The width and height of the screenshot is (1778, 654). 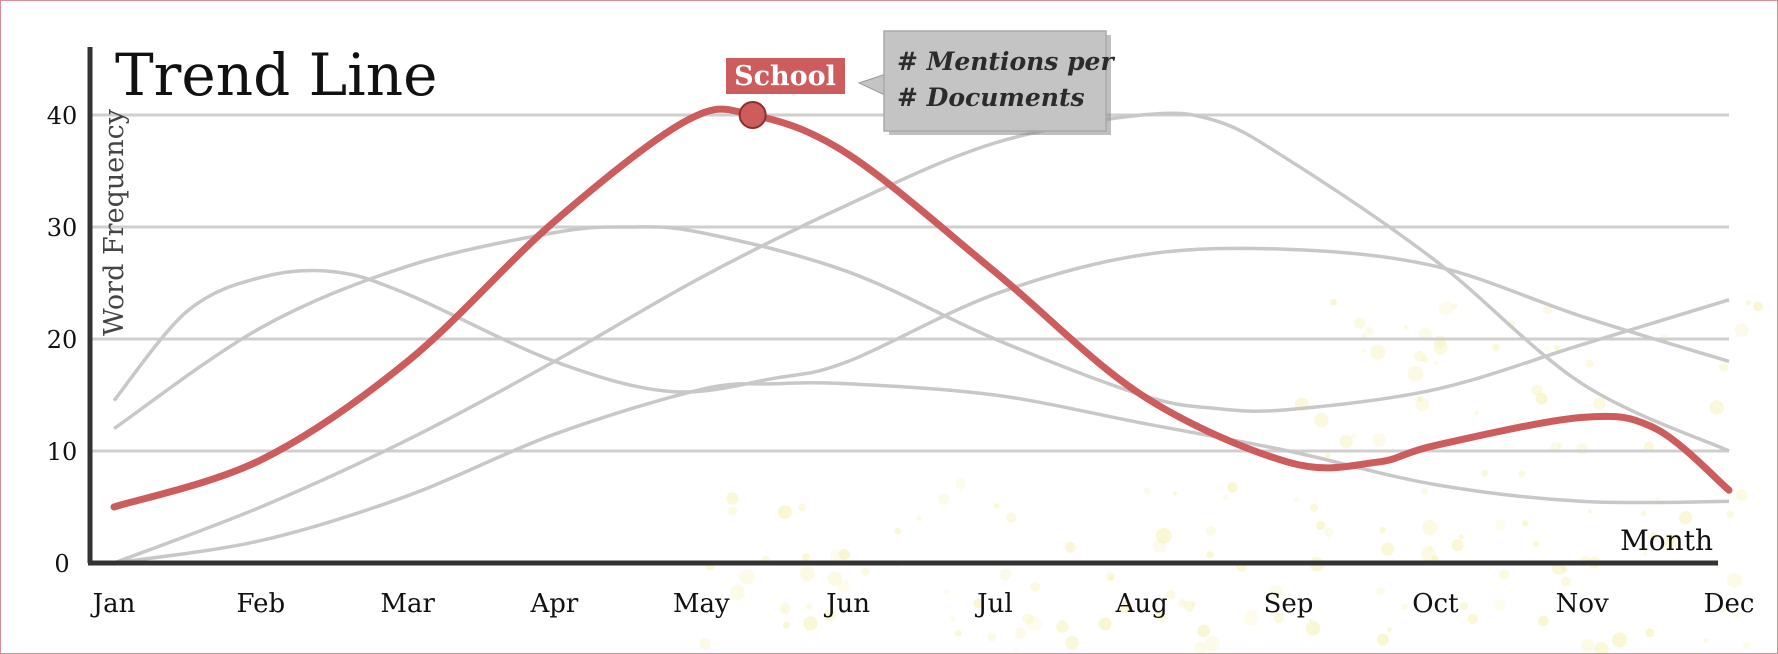 What do you see at coordinates (1729, 604) in the screenshot?
I see `x-tick-label: Dec` at bounding box center [1729, 604].